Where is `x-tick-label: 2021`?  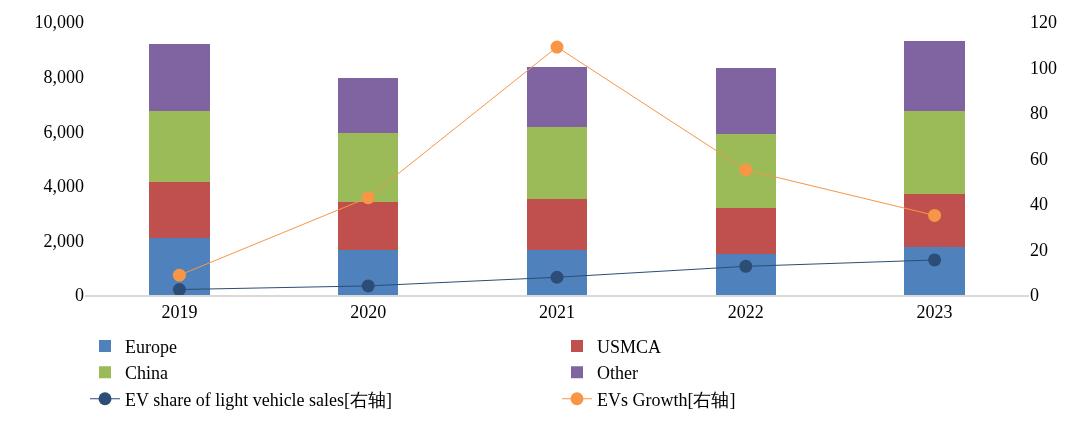 x-tick-label: 2021 is located at coordinates (557, 312).